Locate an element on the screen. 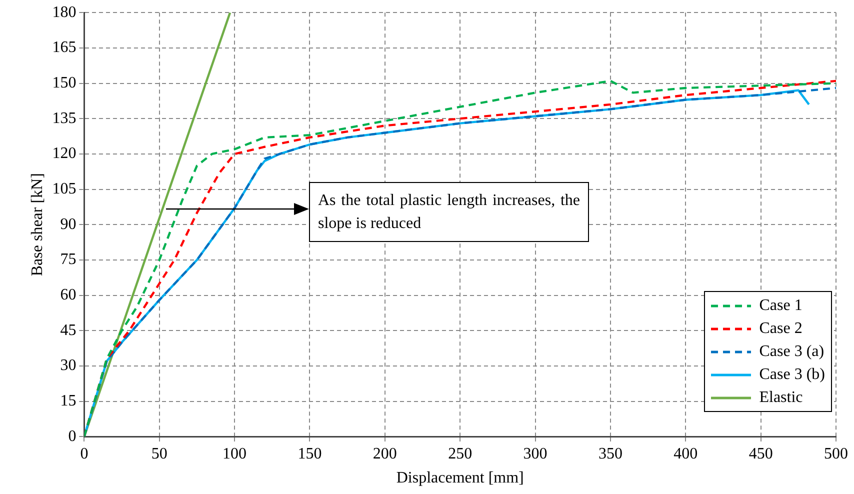 The width and height of the screenshot is (854, 494). x-tick-label: 200 is located at coordinates (384, 453).